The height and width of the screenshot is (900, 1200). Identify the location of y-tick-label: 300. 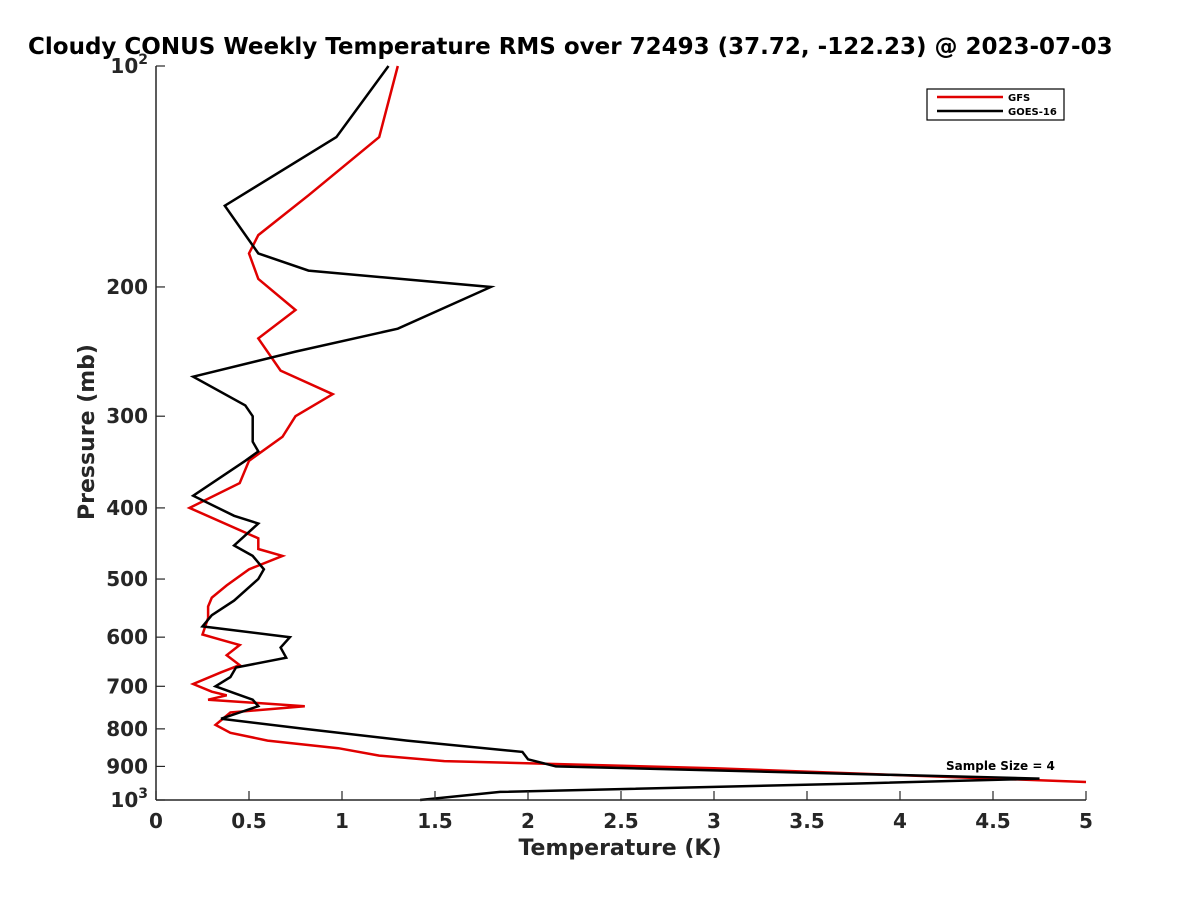
(127, 416).